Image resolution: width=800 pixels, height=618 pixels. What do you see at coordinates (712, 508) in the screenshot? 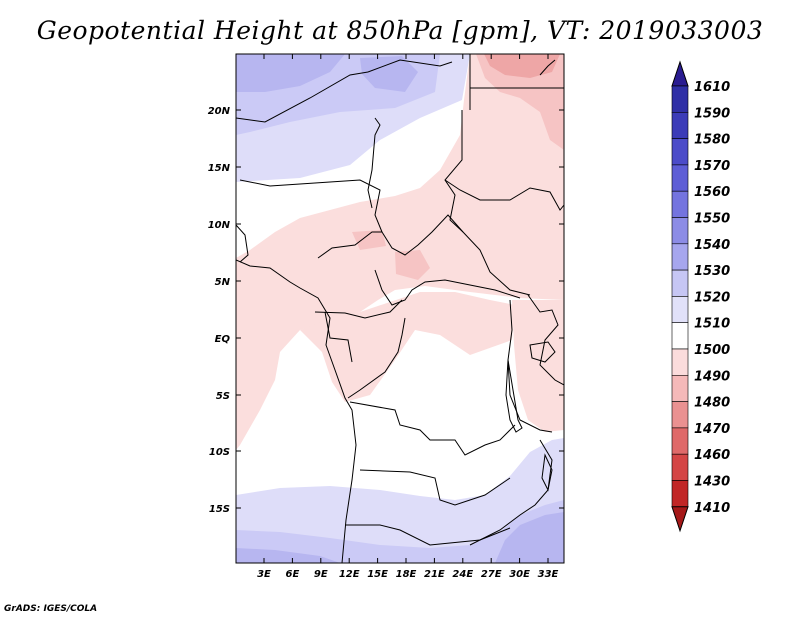
I see `colorbar-label: 1410` at bounding box center [712, 508].